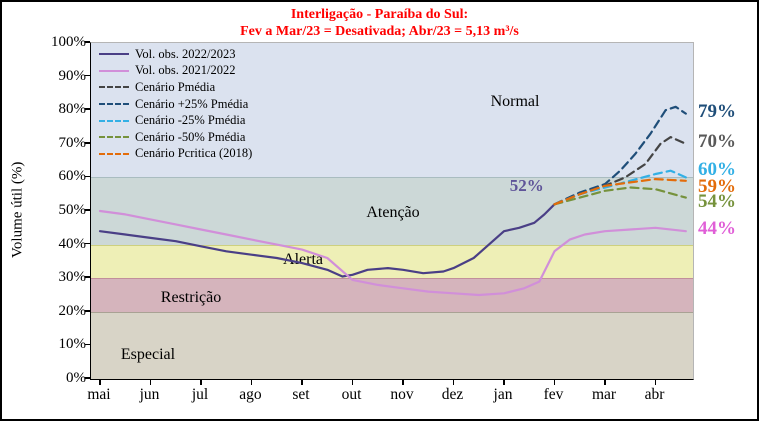 This screenshot has height=421, width=759. What do you see at coordinates (717, 187) in the screenshot?
I see `end-value-label-59pct: 59%` at bounding box center [717, 187].